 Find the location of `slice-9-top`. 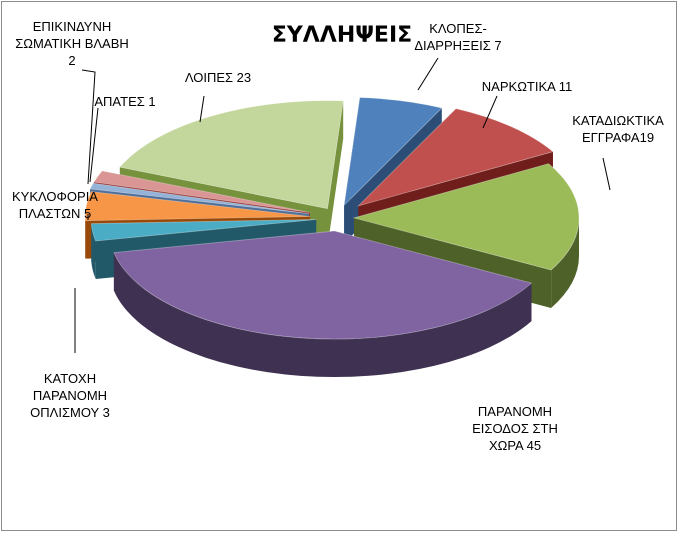

slice-9-top is located at coordinates (231, 155).